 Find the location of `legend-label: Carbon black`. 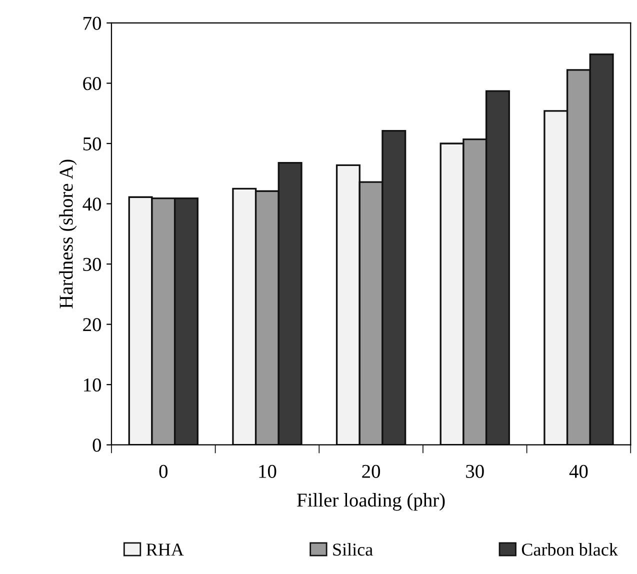

legend-label: Carbon black is located at coordinates (570, 549).